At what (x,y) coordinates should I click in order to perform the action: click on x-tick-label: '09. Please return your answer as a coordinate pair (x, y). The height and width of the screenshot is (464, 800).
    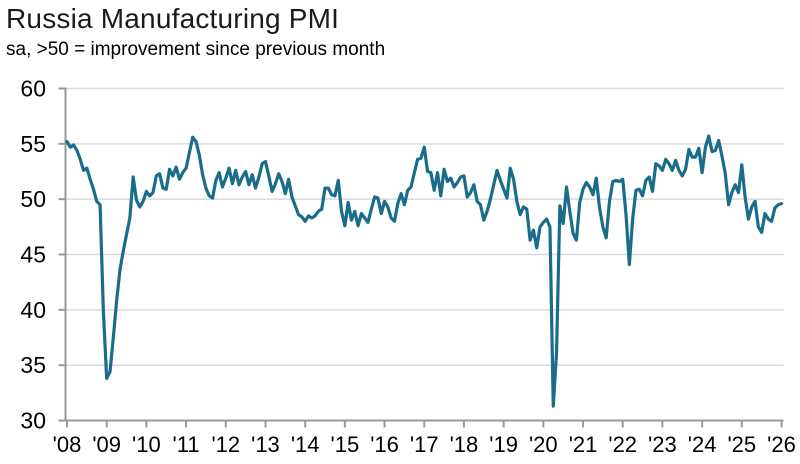
    Looking at the image, I should click on (106, 444).